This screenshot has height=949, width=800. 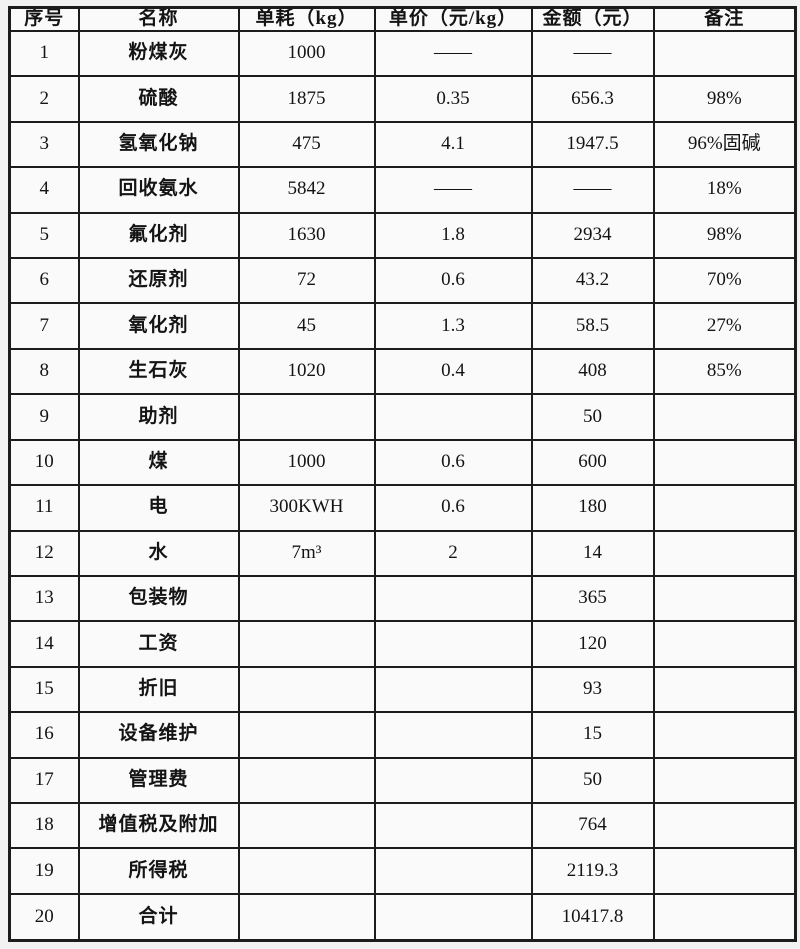 What do you see at coordinates (44, 780) in the screenshot?
I see `cell-no: 17` at bounding box center [44, 780].